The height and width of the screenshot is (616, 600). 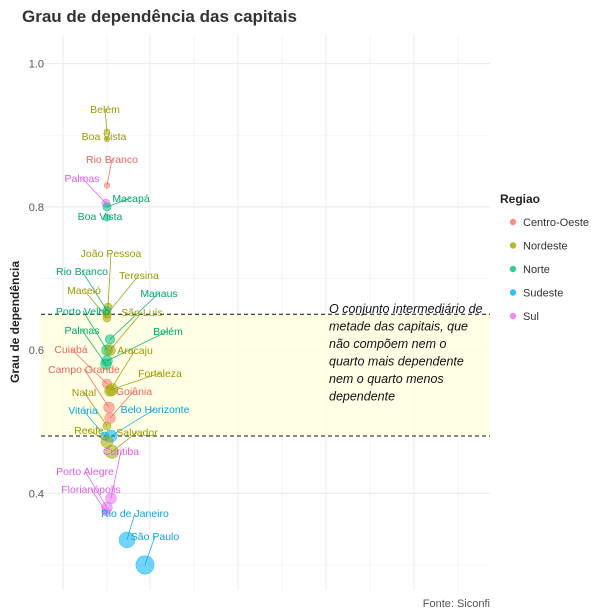 I want to click on y-axis-title: Grau de dependência, so click(x=15, y=322).